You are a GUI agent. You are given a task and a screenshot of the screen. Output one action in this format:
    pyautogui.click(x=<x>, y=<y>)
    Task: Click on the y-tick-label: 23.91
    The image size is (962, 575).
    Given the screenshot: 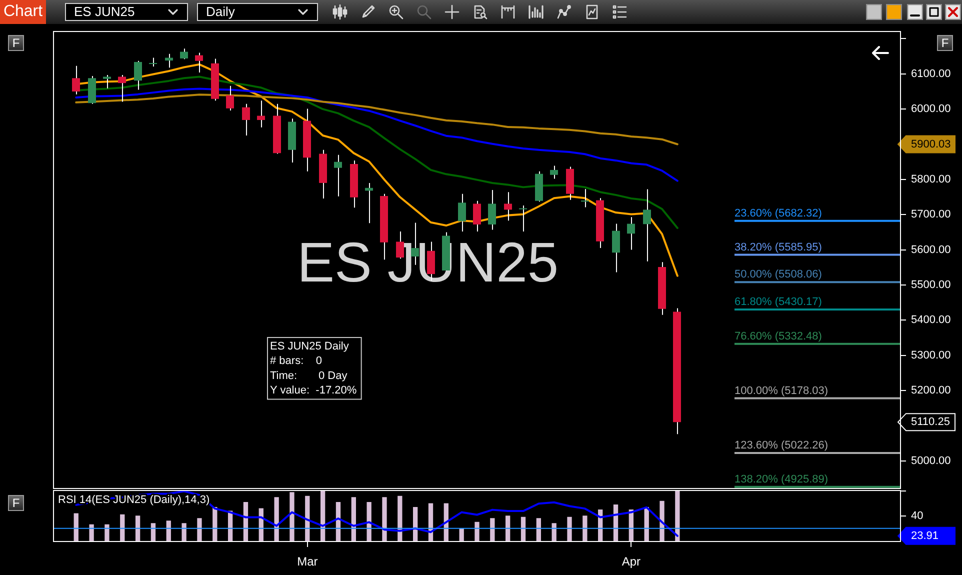 What is the action you would take?
    pyautogui.click(x=925, y=536)
    